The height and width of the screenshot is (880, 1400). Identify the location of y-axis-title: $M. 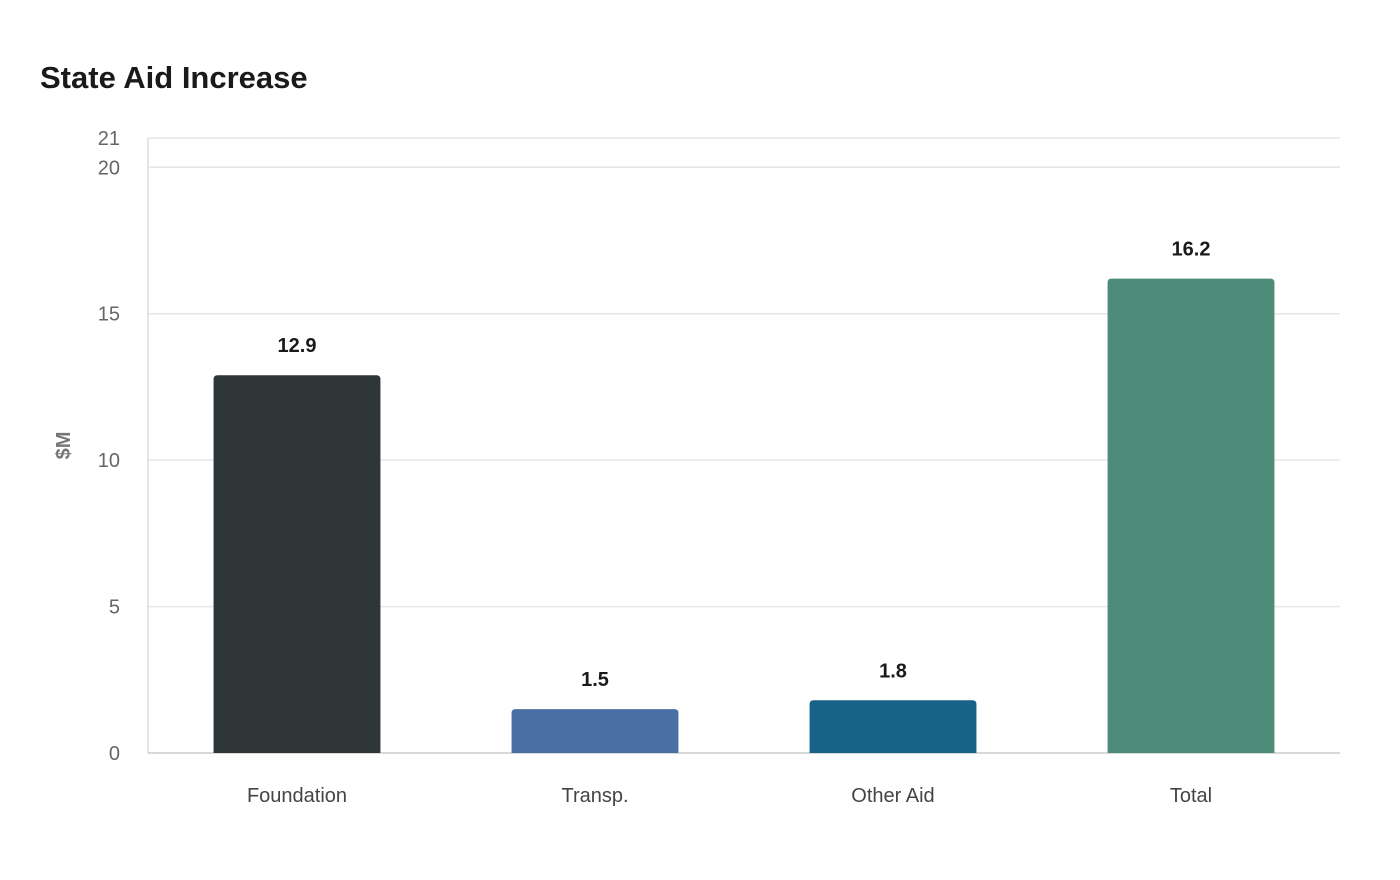
(64, 446).